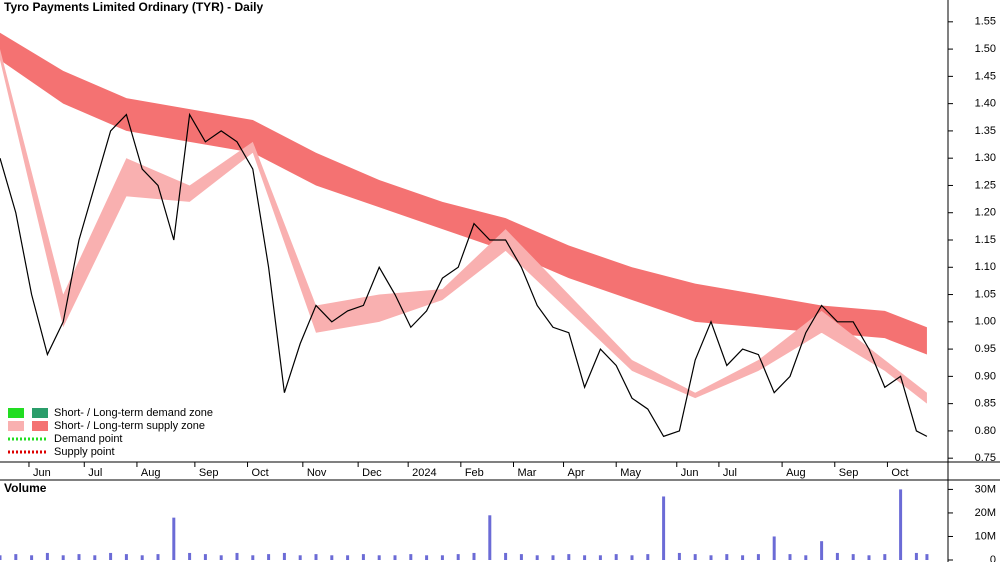 This screenshot has width=1000, height=562. What do you see at coordinates (424, 473) in the screenshot?
I see `x-tick-label: 2024` at bounding box center [424, 473].